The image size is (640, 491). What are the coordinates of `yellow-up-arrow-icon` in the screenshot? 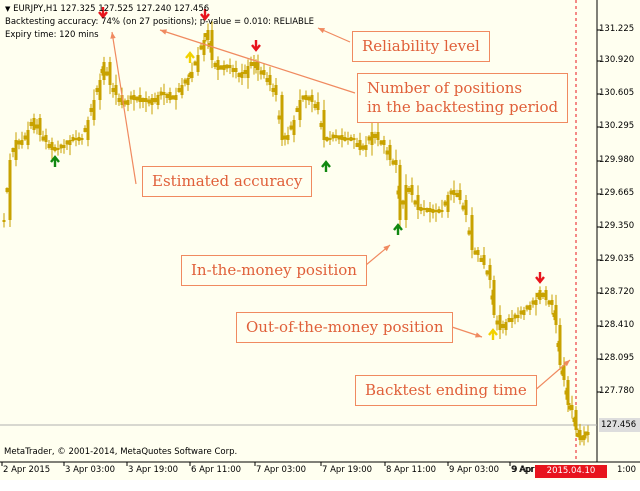 It's located at (493, 334).